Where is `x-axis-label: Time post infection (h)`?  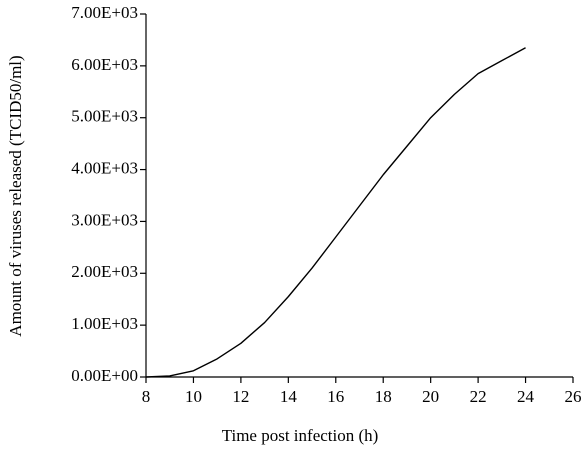
x-axis-label: Time post infection (h) is located at coordinates (300, 435).